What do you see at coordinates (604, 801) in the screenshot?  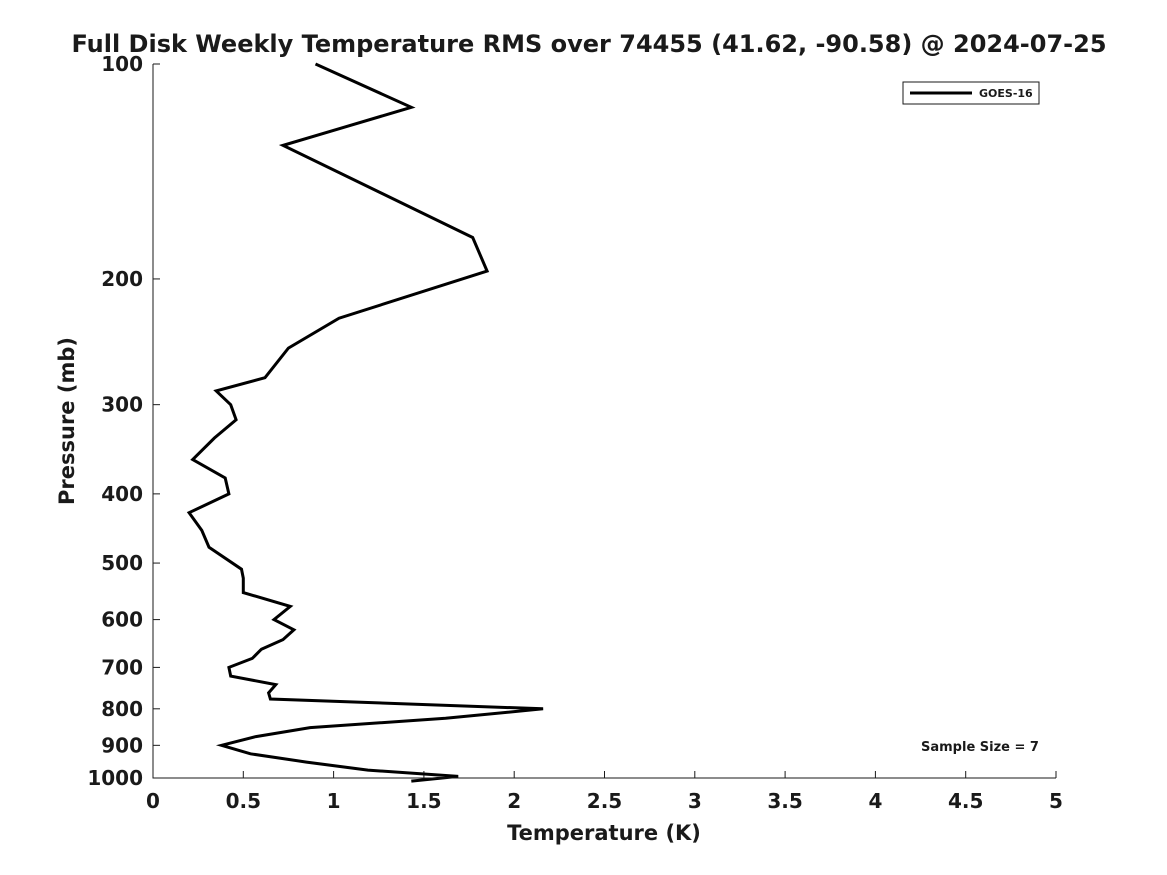 I see `x-tick-label: 2.5` at bounding box center [604, 801].